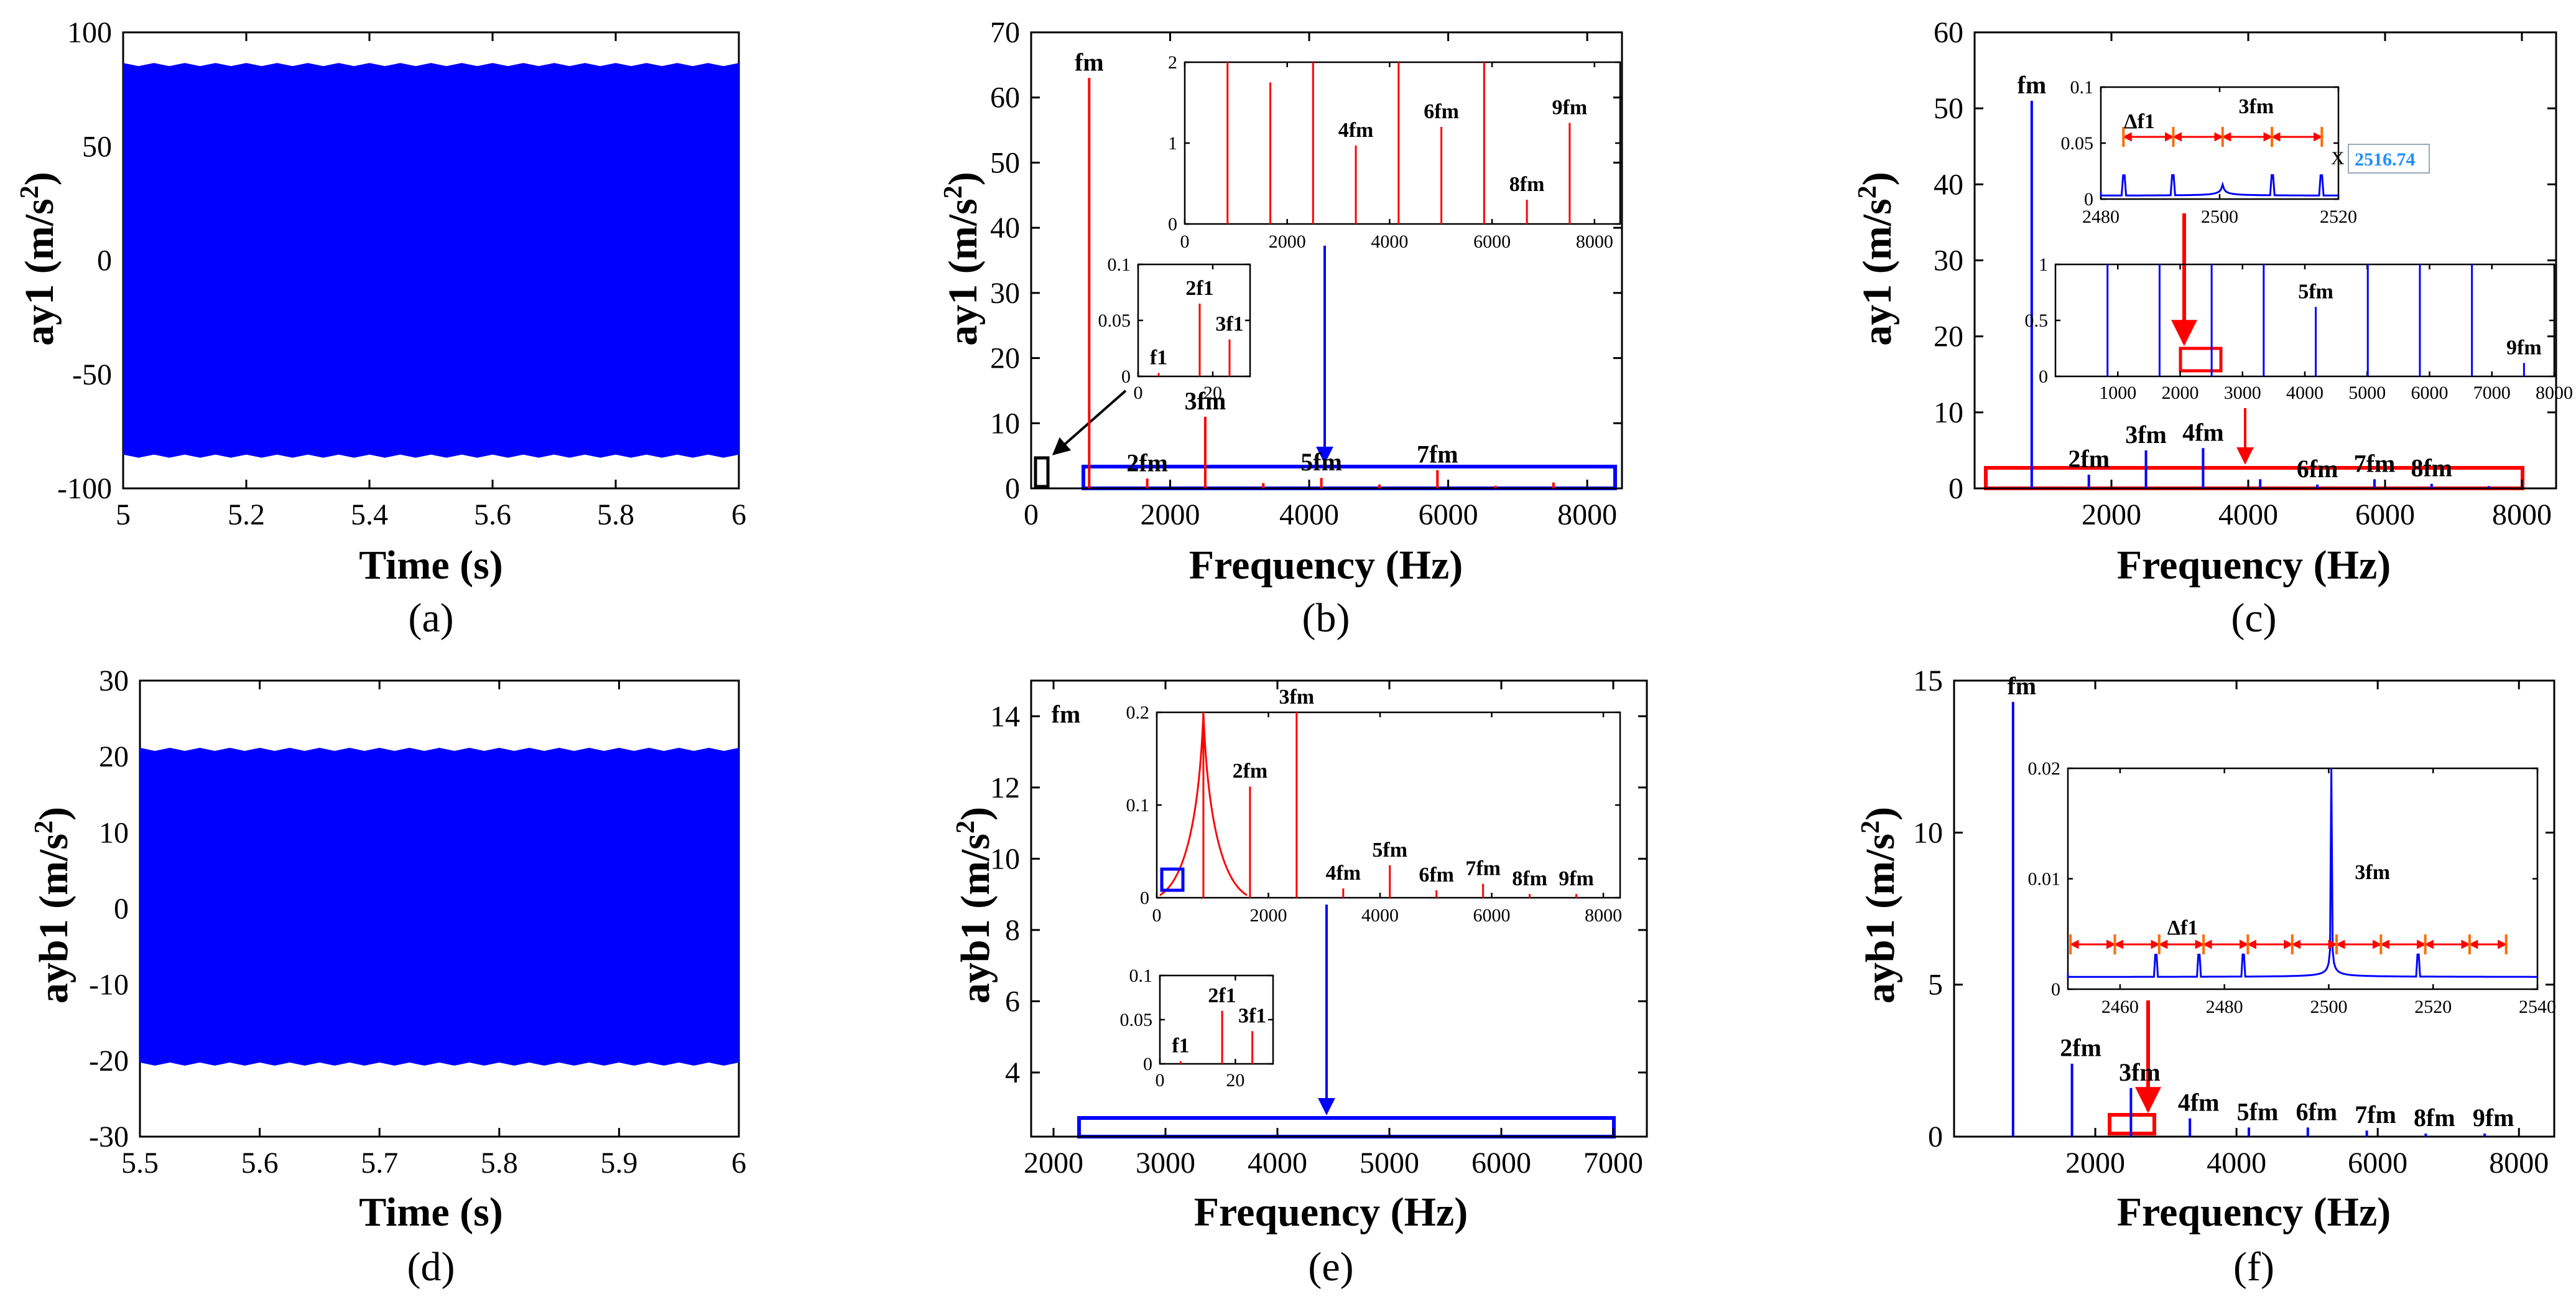 Image resolution: width=2576 pixels, height=1299 pixels. What do you see at coordinates (2140, 1072) in the screenshot?
I see `panel-f-peak-label: 3fm` at bounding box center [2140, 1072].